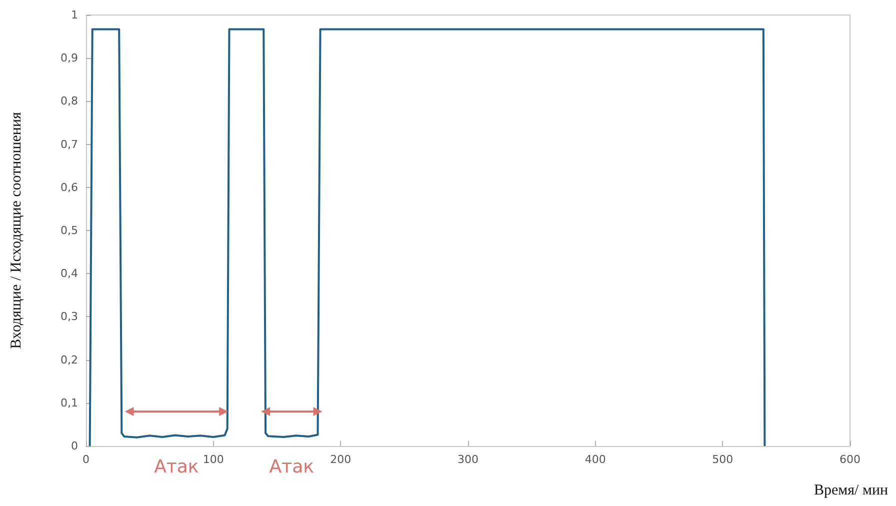  What do you see at coordinates (69, 144) in the screenshot?
I see `y-tick-label: 0,7` at bounding box center [69, 144].